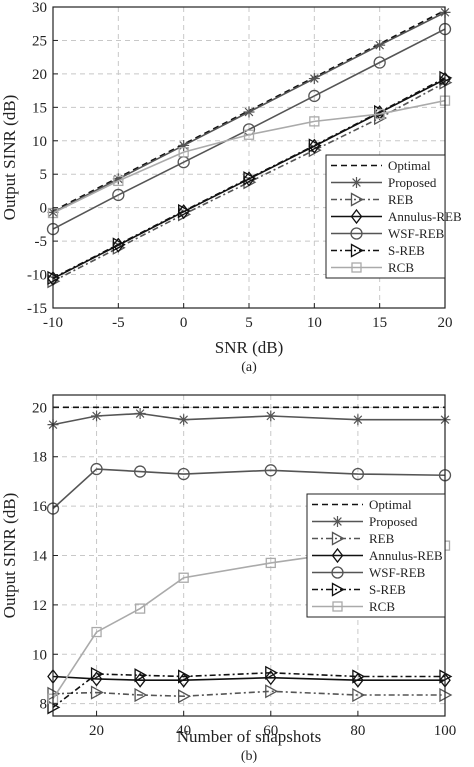 This screenshot has height=767, width=474. I want to click on y-tick-label: 30, so click(39, 8).